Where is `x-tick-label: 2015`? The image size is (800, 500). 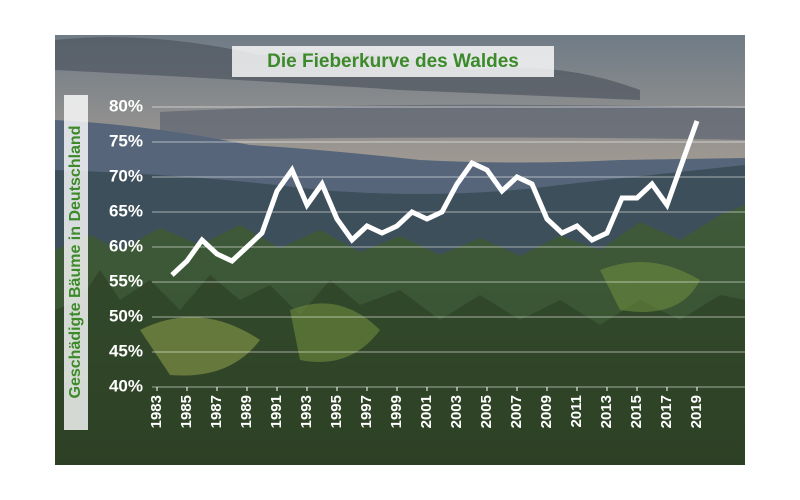
x-tick-label: 2015 is located at coordinates (636, 411).